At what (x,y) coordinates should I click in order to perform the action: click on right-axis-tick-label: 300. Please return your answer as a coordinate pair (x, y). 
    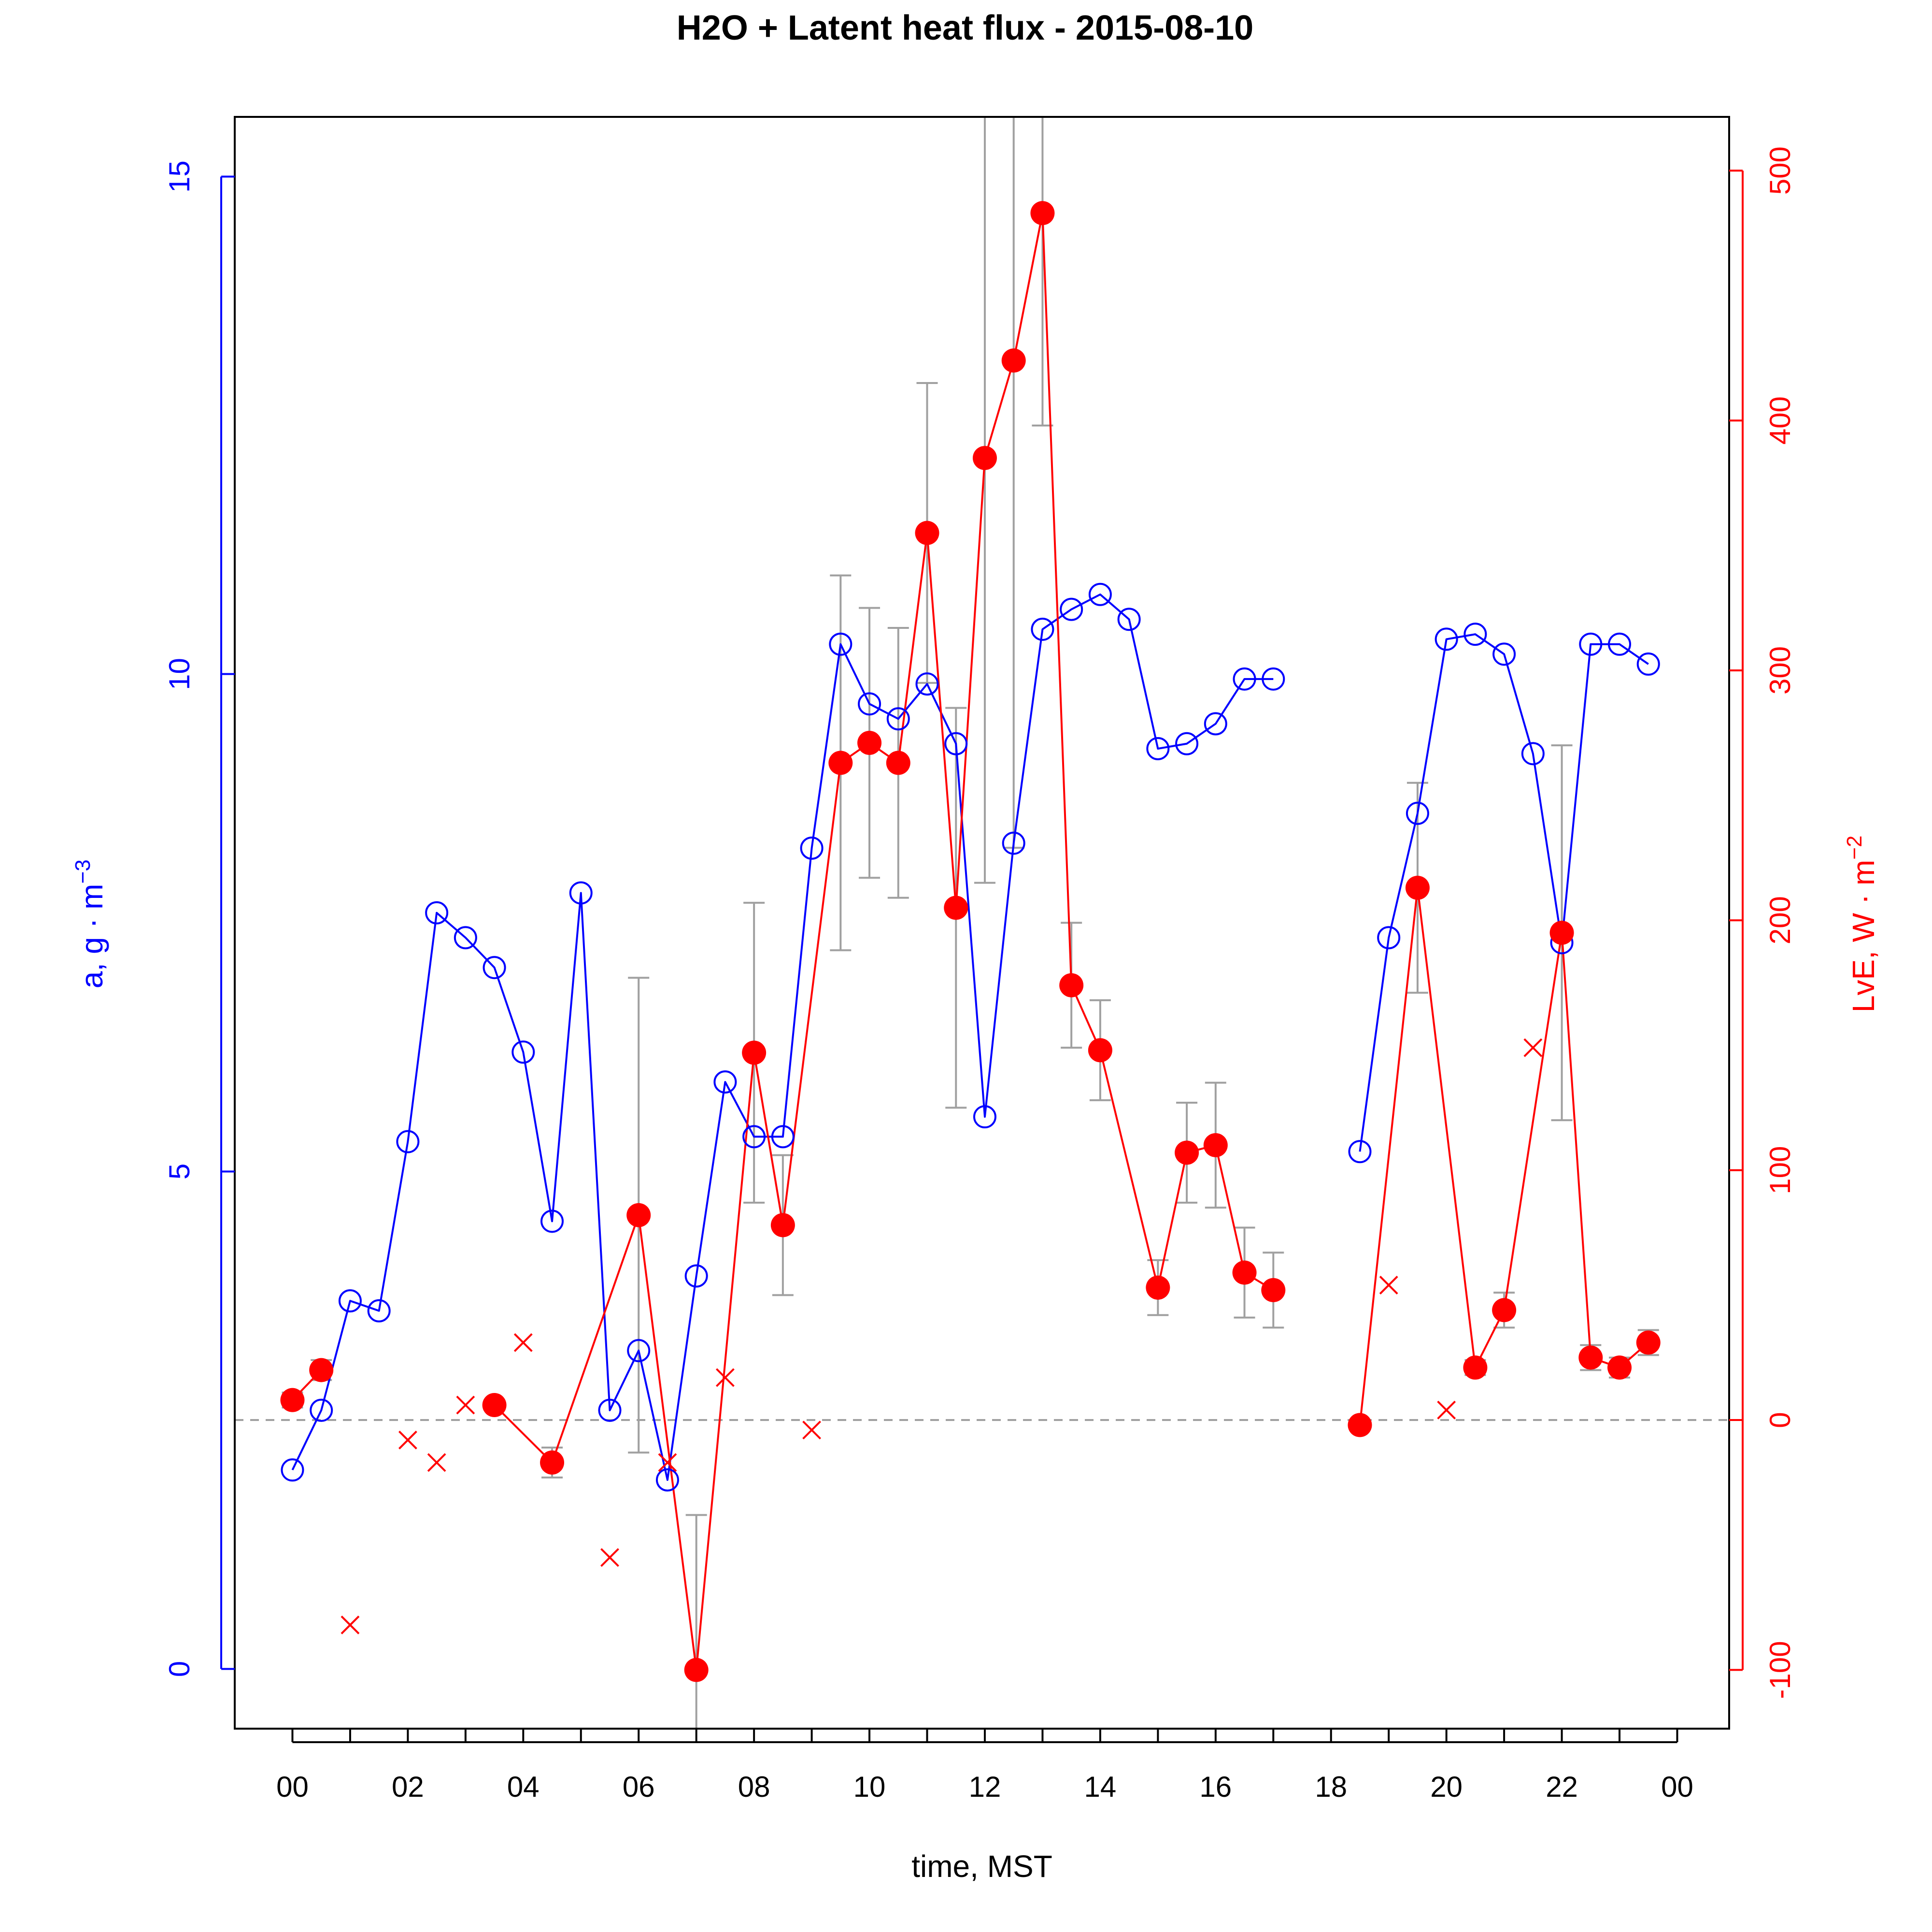
    Looking at the image, I should click on (1780, 670).